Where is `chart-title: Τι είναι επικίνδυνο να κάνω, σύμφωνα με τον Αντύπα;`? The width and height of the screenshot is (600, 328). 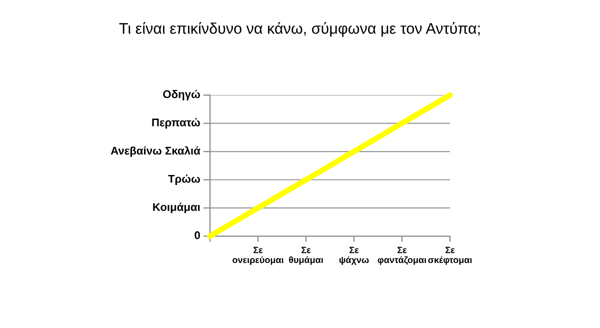
chart-title: Τι είναι επικίνδυνο να κάνω, σύμφωνα με τον Αντύπα; is located at coordinates (299, 29).